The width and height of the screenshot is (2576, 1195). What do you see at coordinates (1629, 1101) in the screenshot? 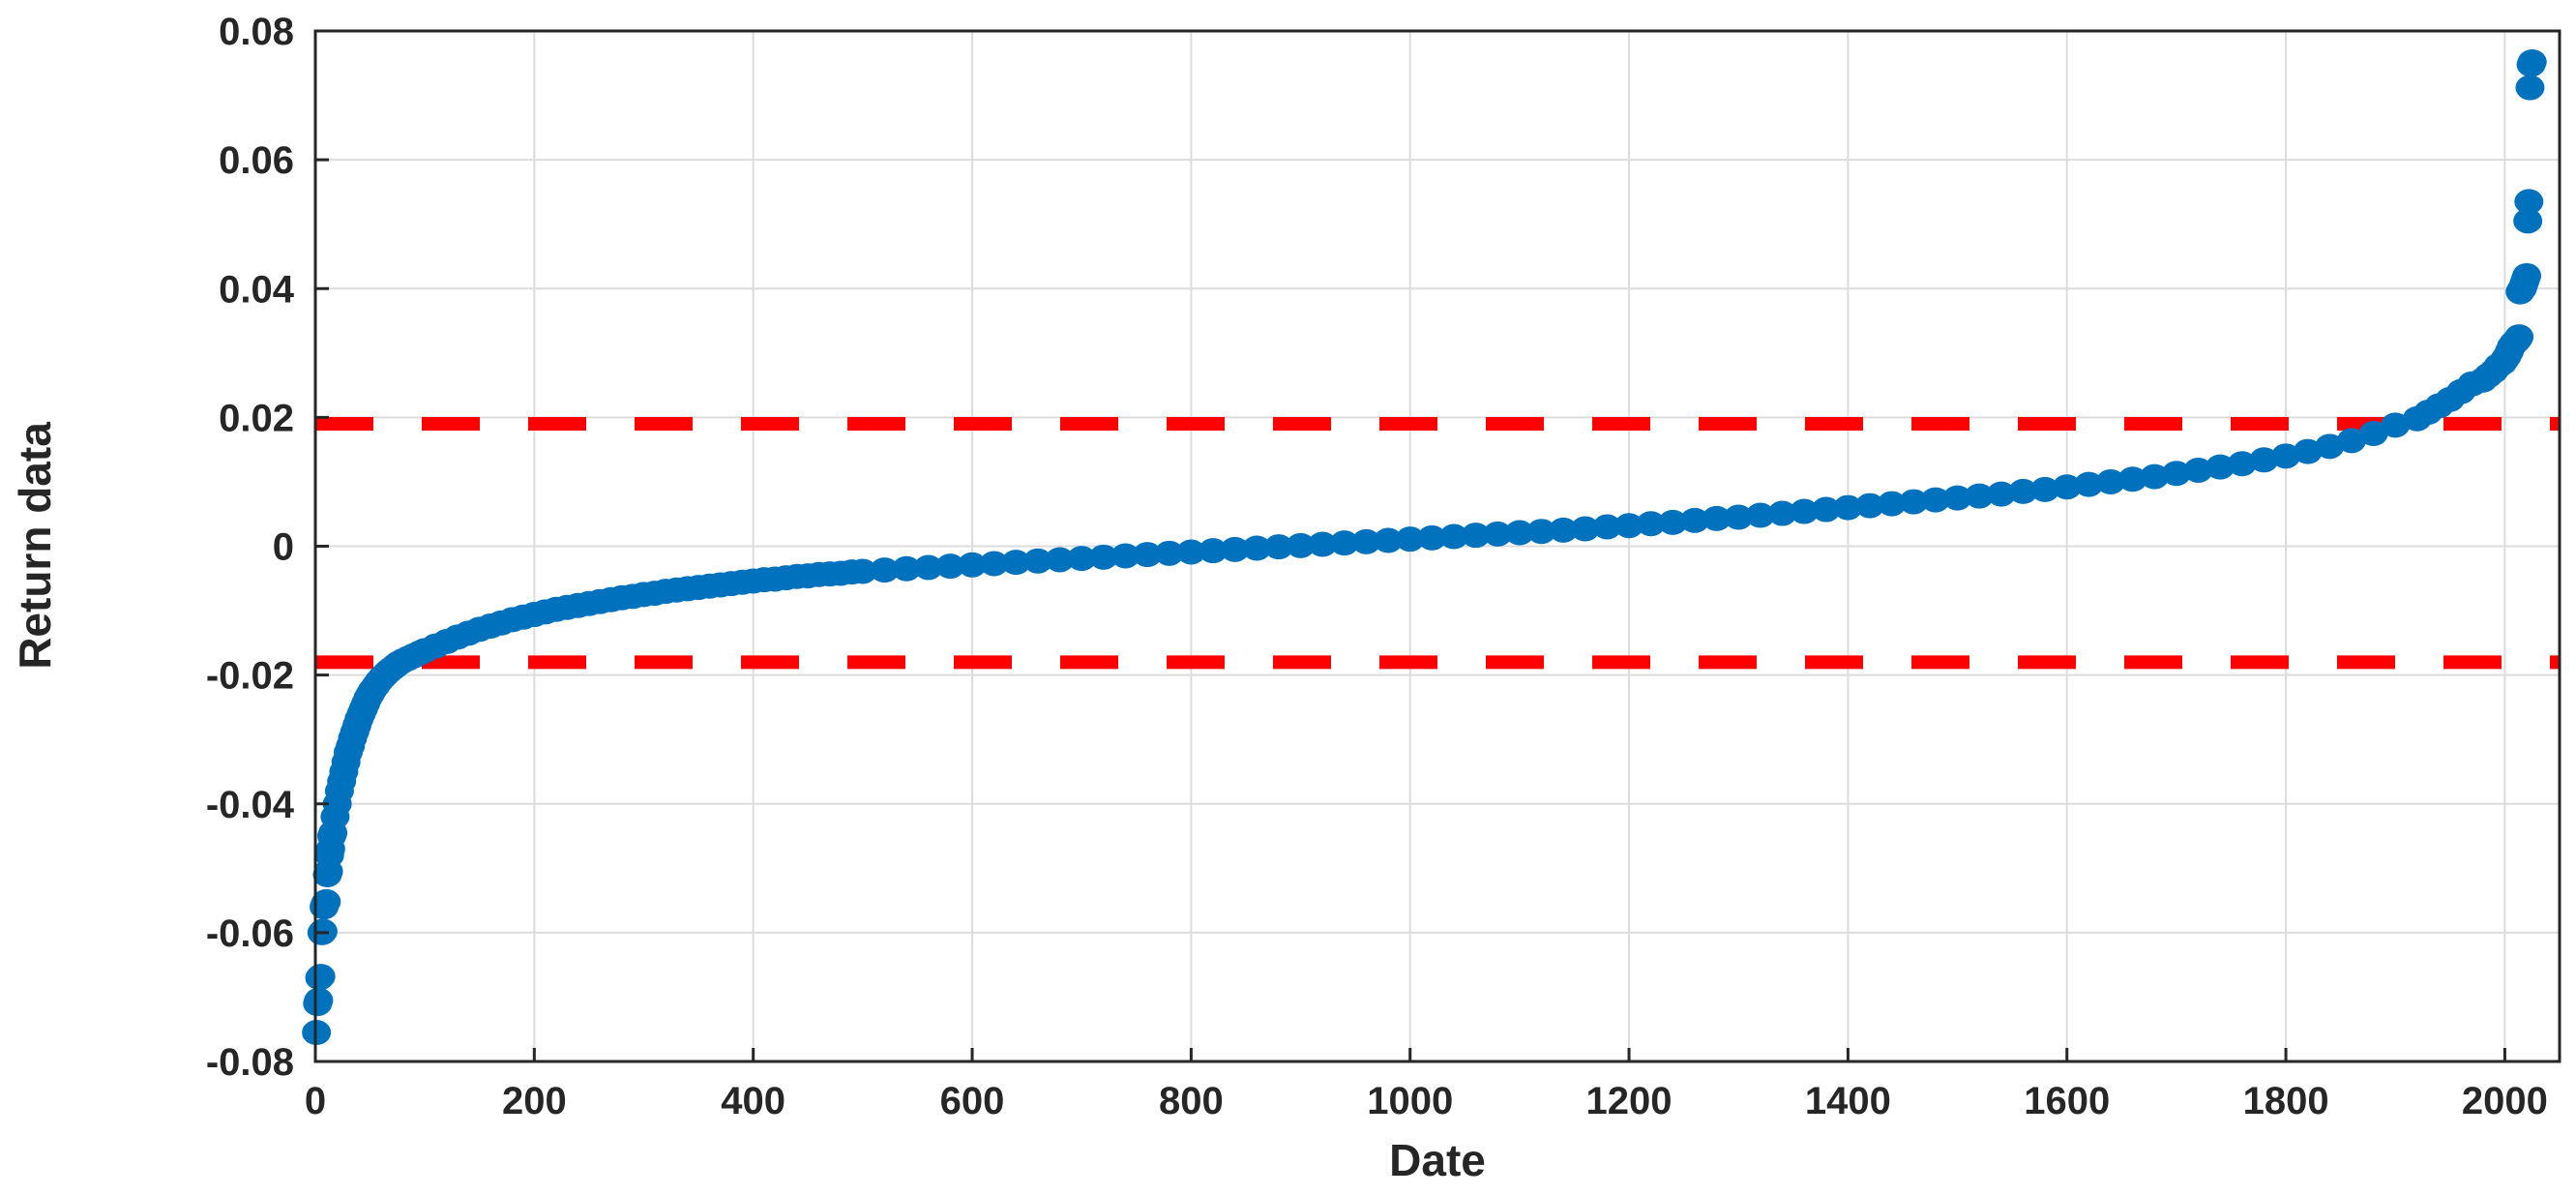
I see `x-tick-label: 1200` at bounding box center [1629, 1101].